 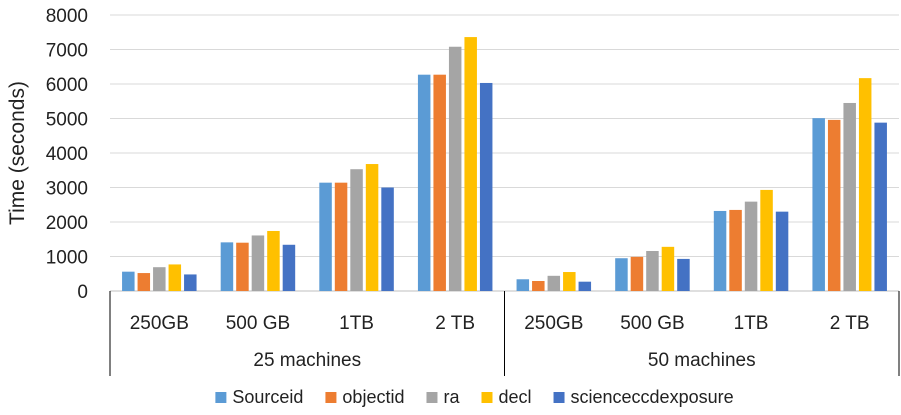 I want to click on y-tick-label: 6000, so click(x=67, y=85).